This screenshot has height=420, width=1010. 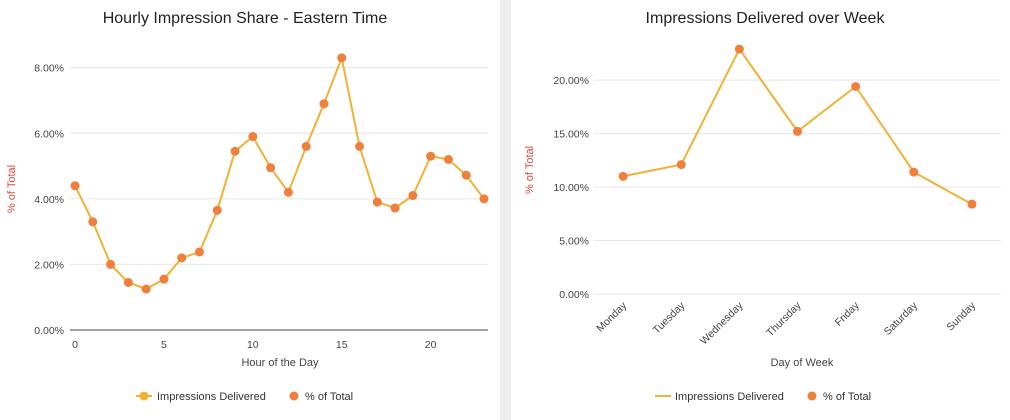 I want to click on x-axis-title: Day of Week, so click(x=802, y=363).